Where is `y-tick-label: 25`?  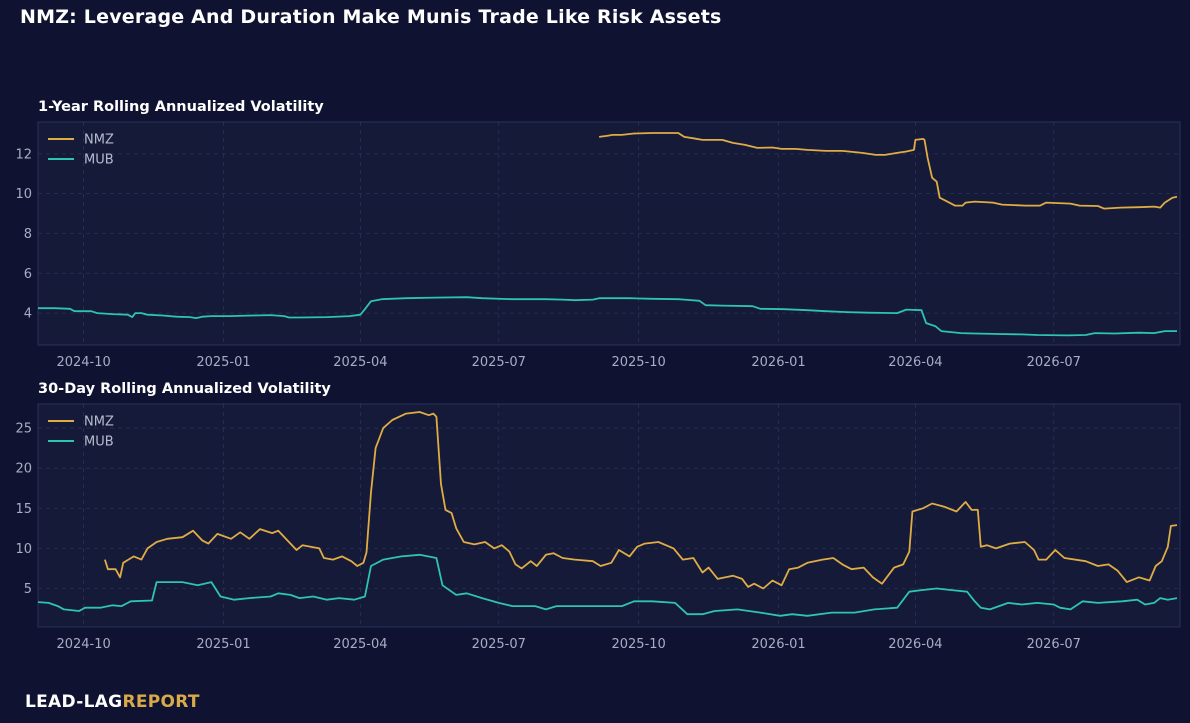 y-tick-label: 25 is located at coordinates (23, 429).